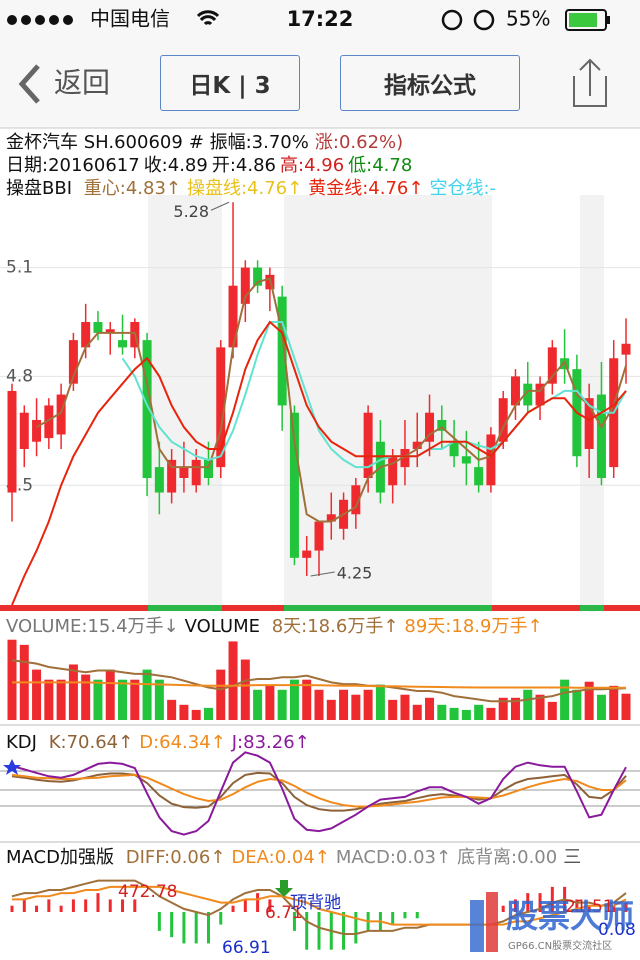 Image resolution: width=640 pixels, height=960 pixels. Describe the element at coordinates (82, 82) in the screenshot. I see `back-label: 返回` at that location.